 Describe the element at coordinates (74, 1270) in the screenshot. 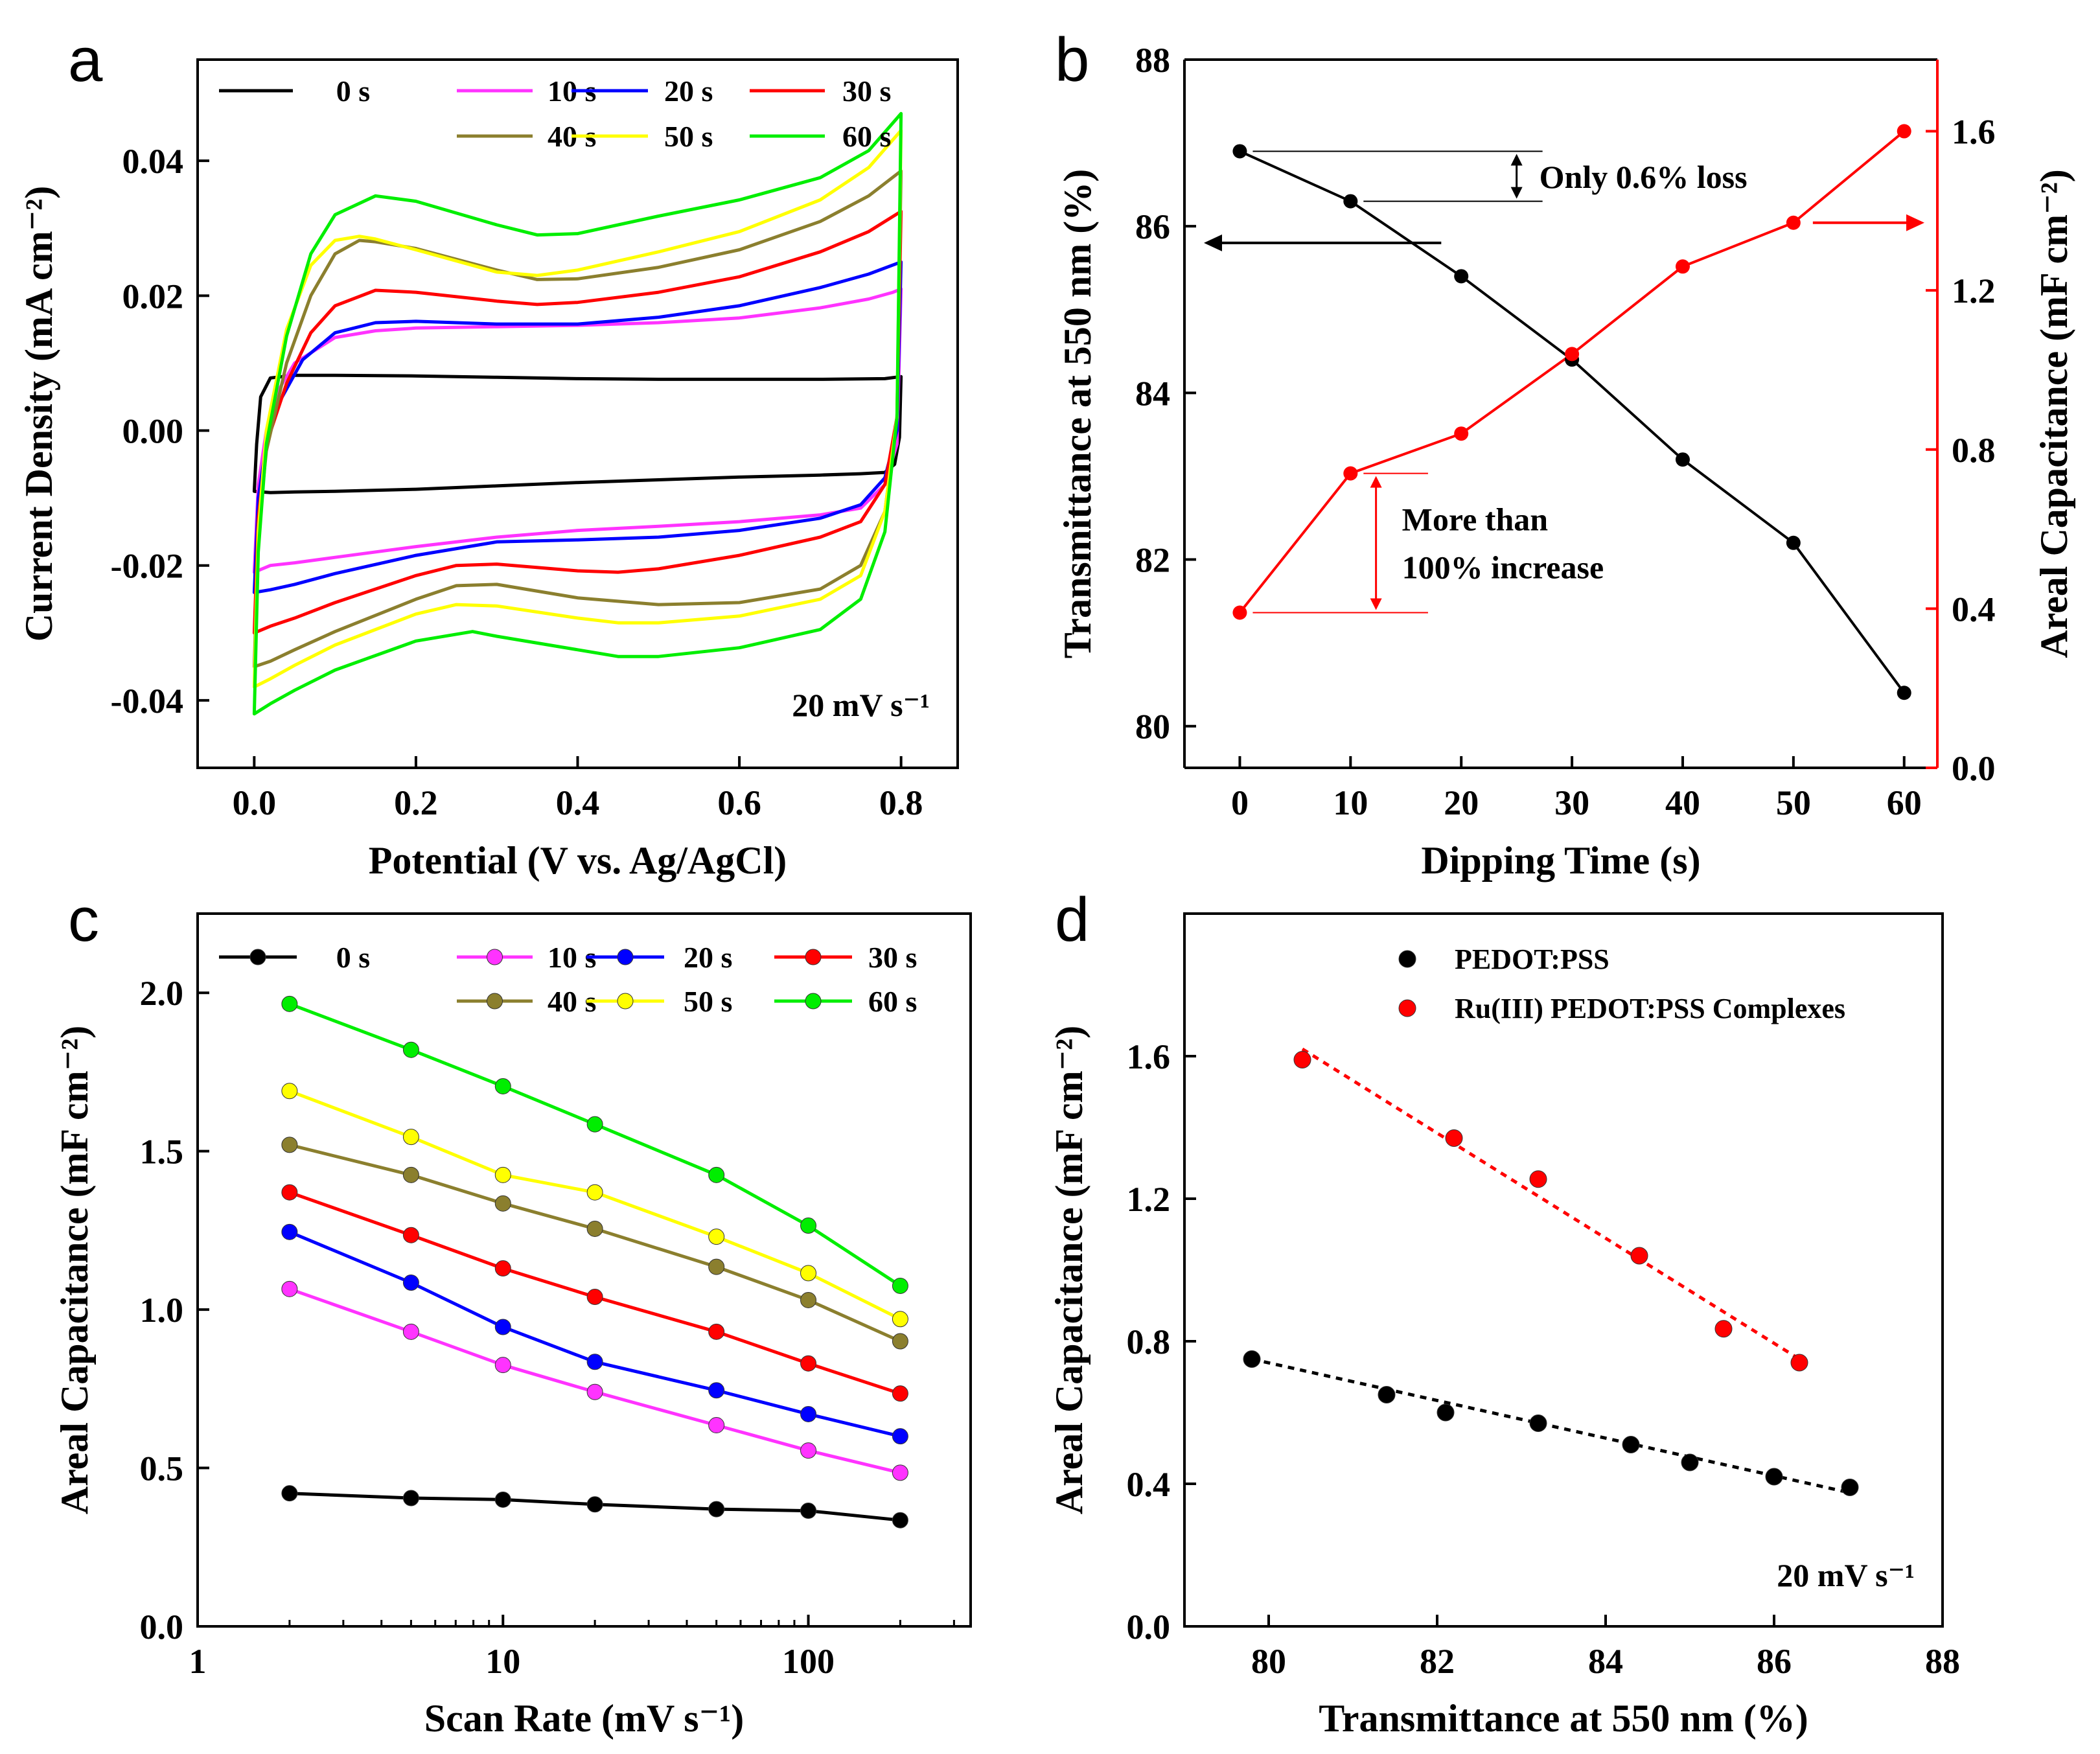

I see `panel-c-ylabel: Areal Capacitance (mF cm⁻²)` at that location.